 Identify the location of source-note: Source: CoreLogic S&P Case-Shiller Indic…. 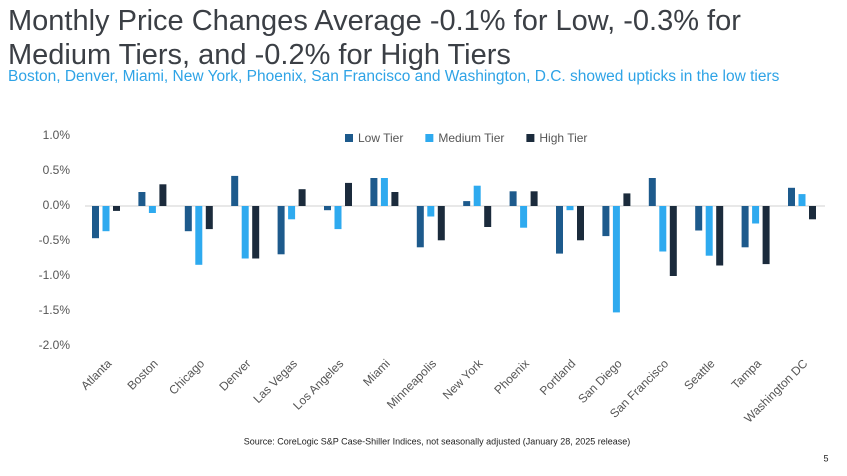
(437, 441).